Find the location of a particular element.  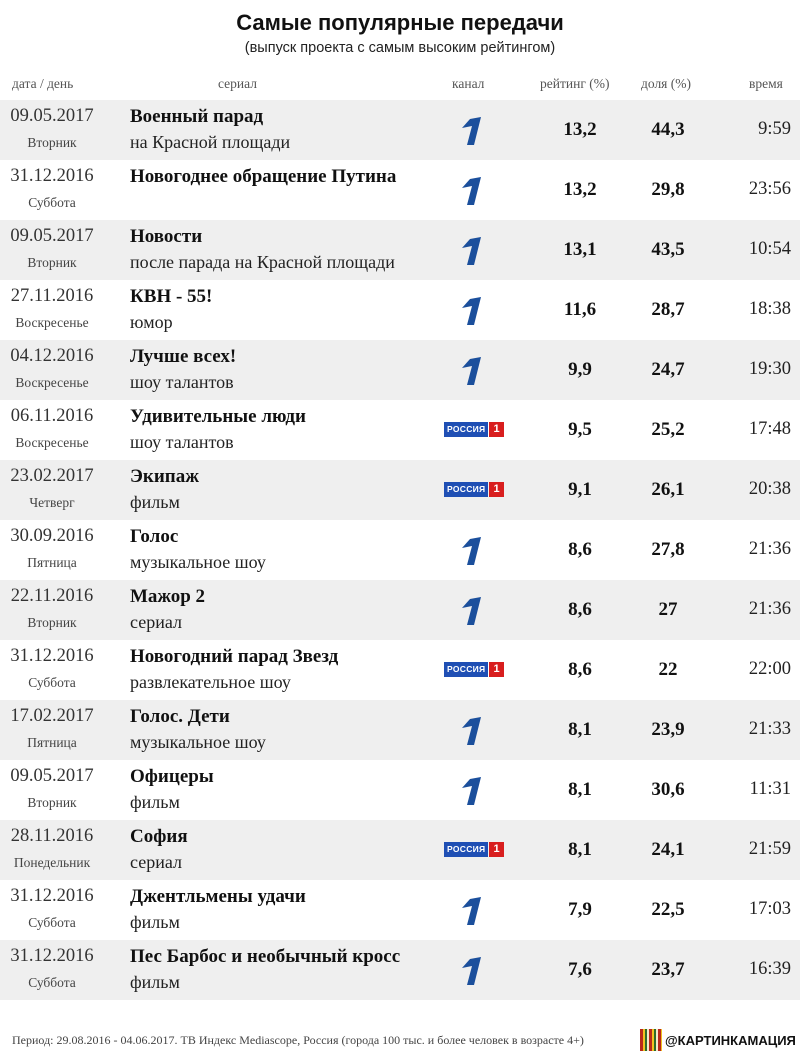

column-header-rating: рейтинг (%) is located at coordinates (575, 83).